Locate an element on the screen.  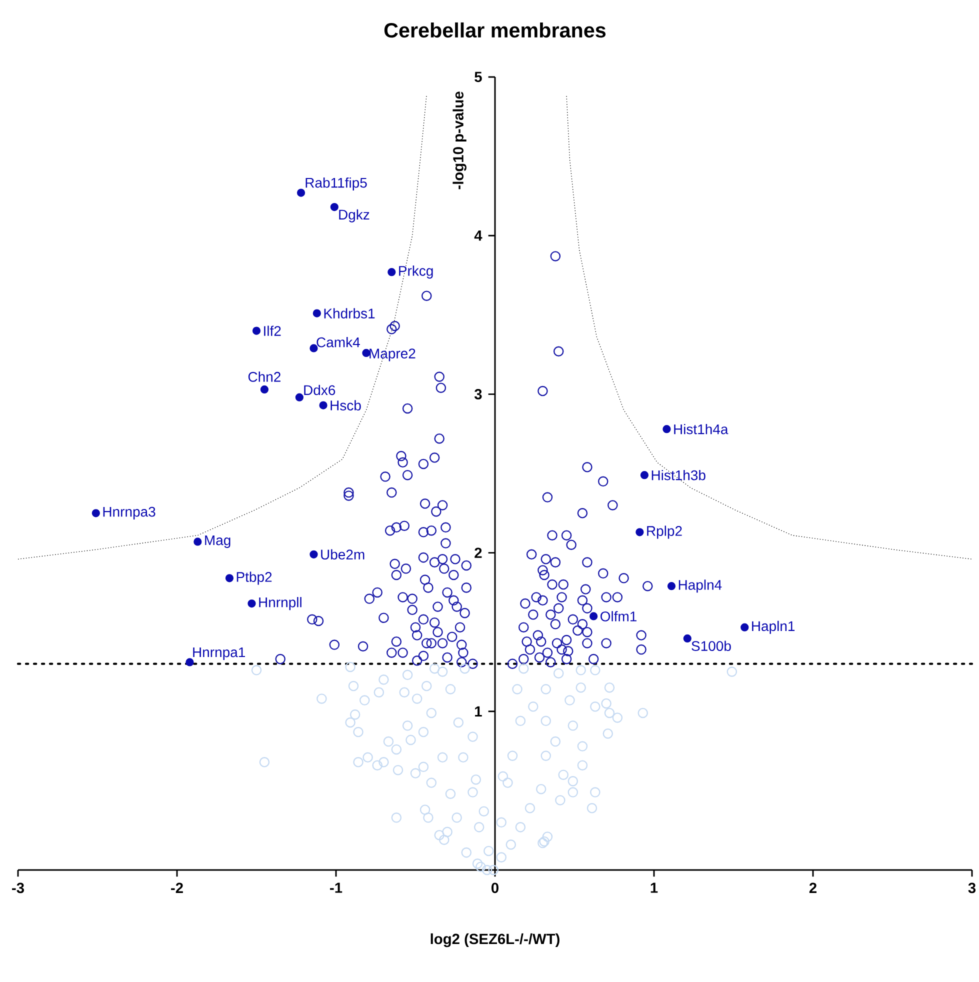
x-tick-label: -2 is located at coordinates (177, 887).